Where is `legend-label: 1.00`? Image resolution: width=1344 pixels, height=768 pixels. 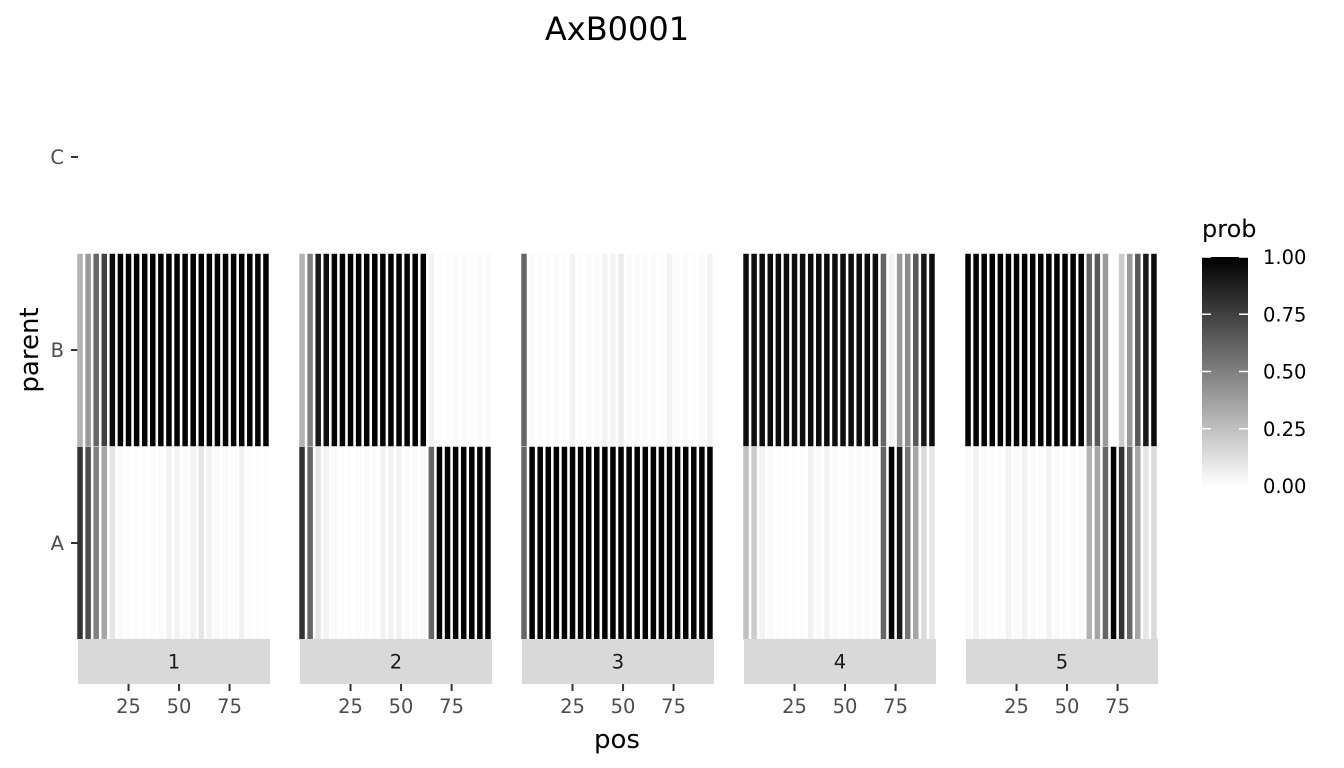
legend-label: 1.00 is located at coordinates (1284, 257).